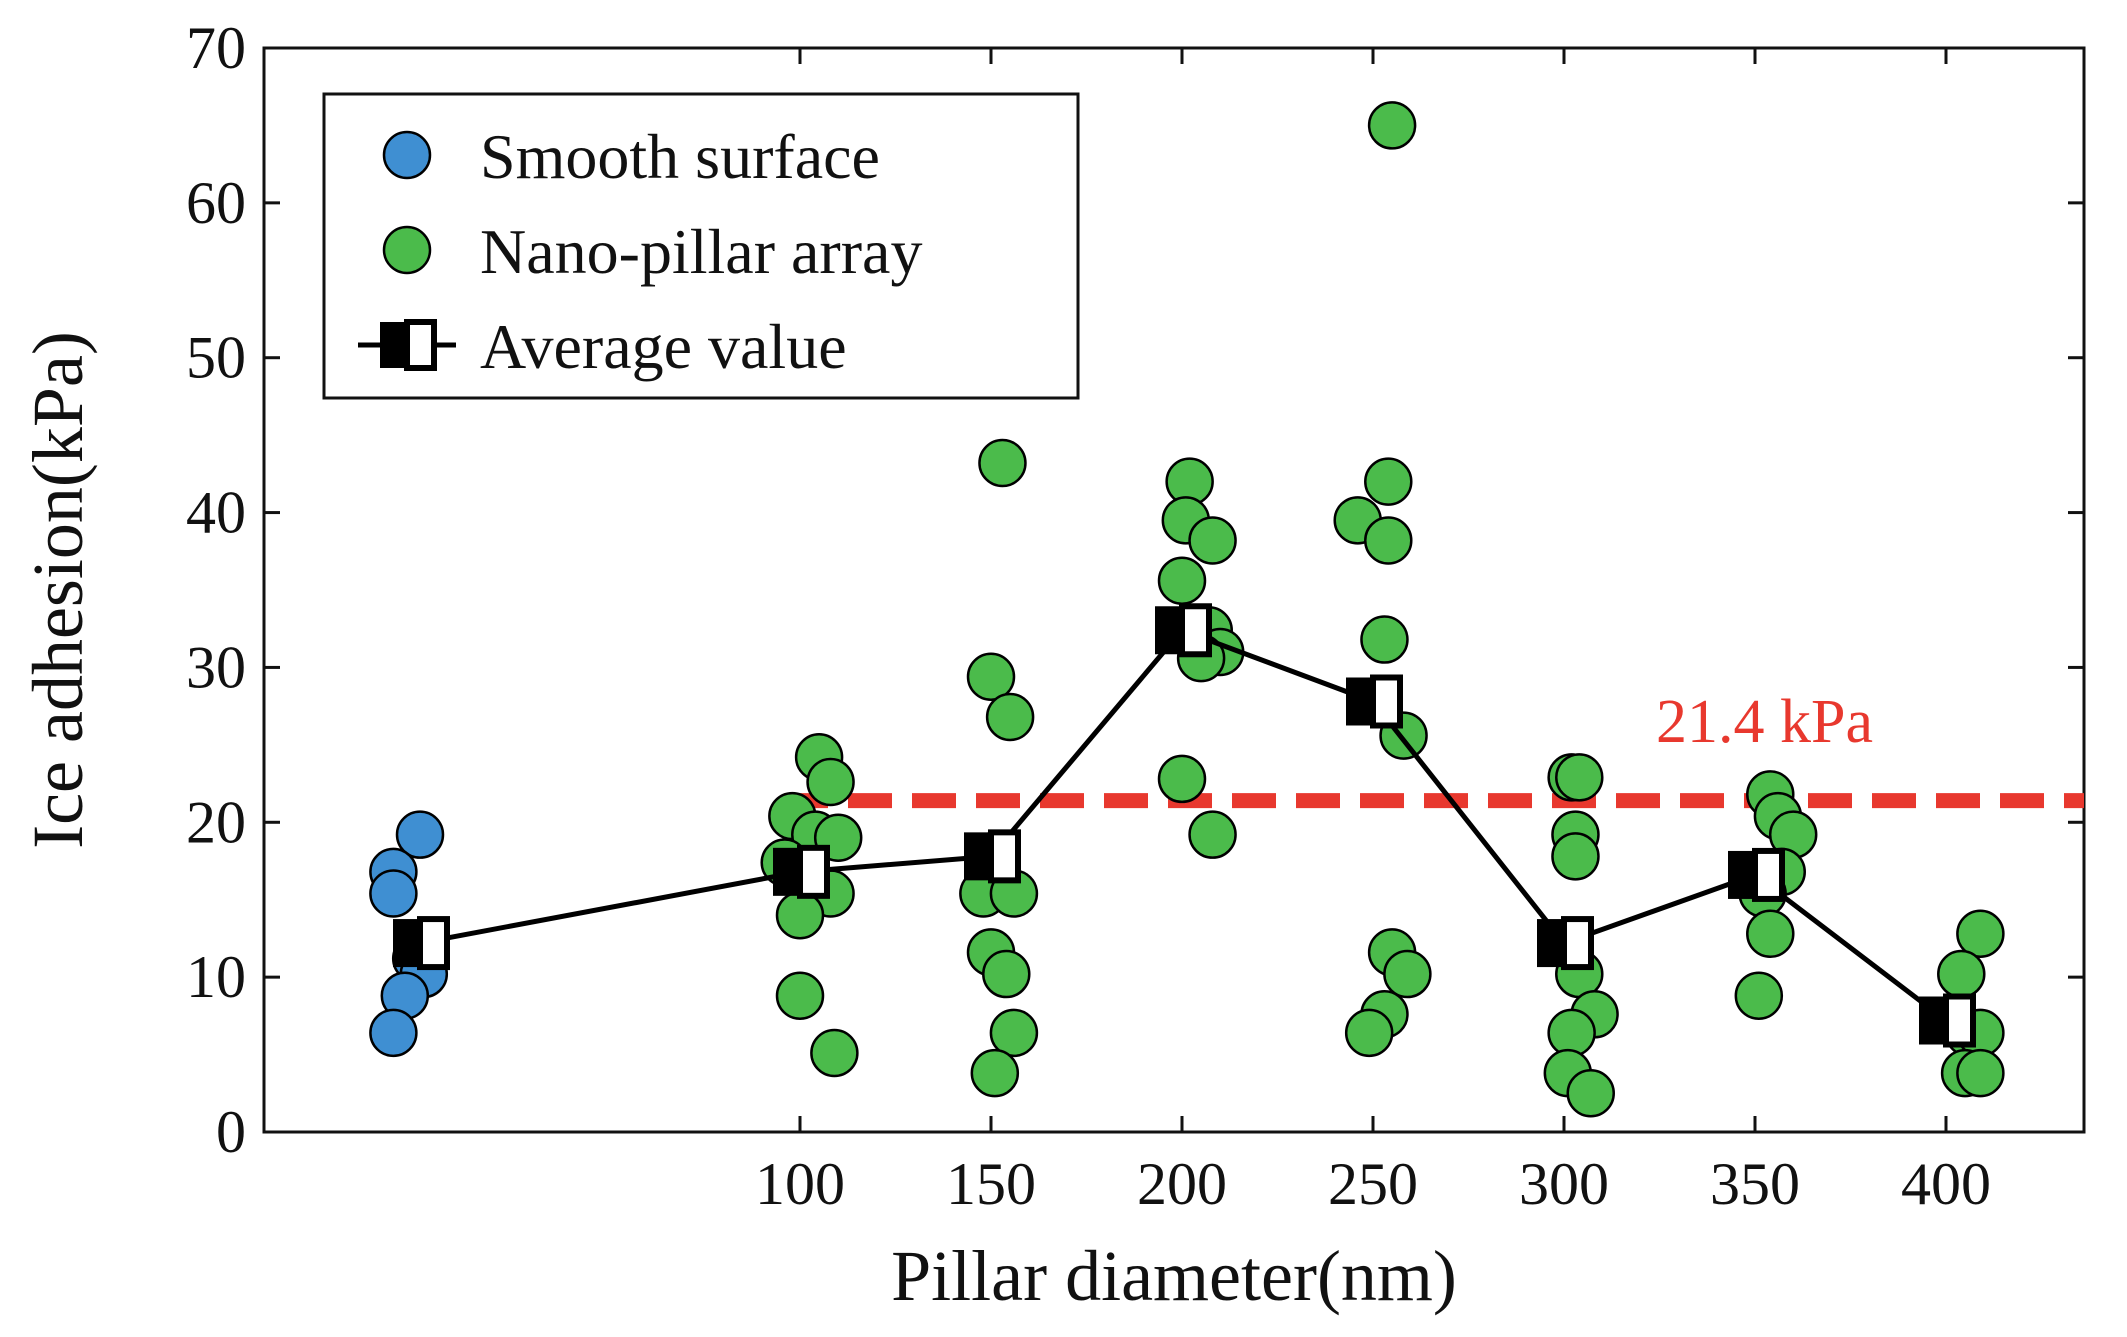 Image resolution: width=2127 pixels, height=1337 pixels. Describe the element at coordinates (420, 345) in the screenshot. I see `legend-average-marker-right` at that location.